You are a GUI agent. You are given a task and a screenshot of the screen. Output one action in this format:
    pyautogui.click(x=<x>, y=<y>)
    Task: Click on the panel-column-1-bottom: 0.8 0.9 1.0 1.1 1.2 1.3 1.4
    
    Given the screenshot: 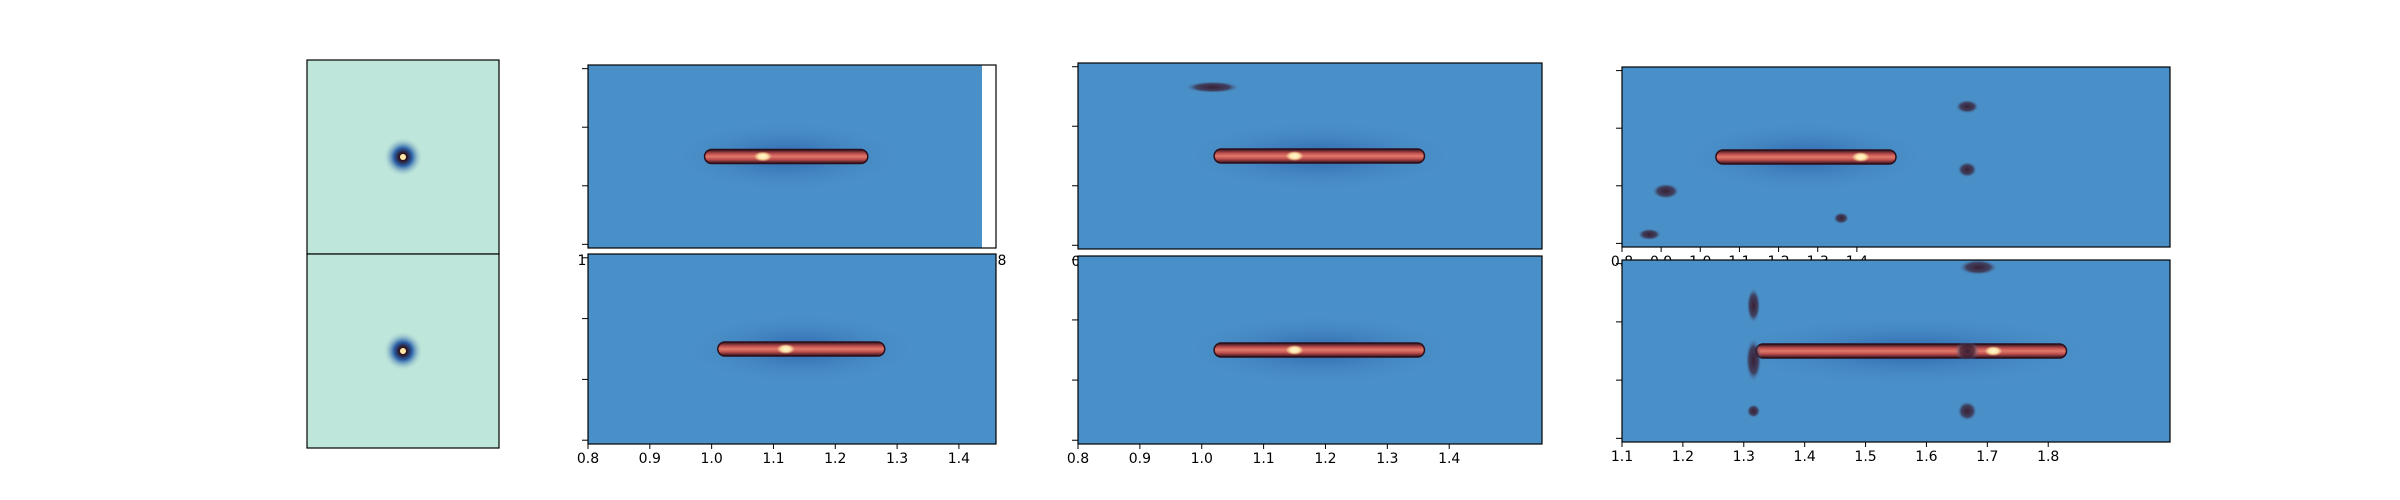 What is the action you would take?
    pyautogui.click(x=787, y=360)
    